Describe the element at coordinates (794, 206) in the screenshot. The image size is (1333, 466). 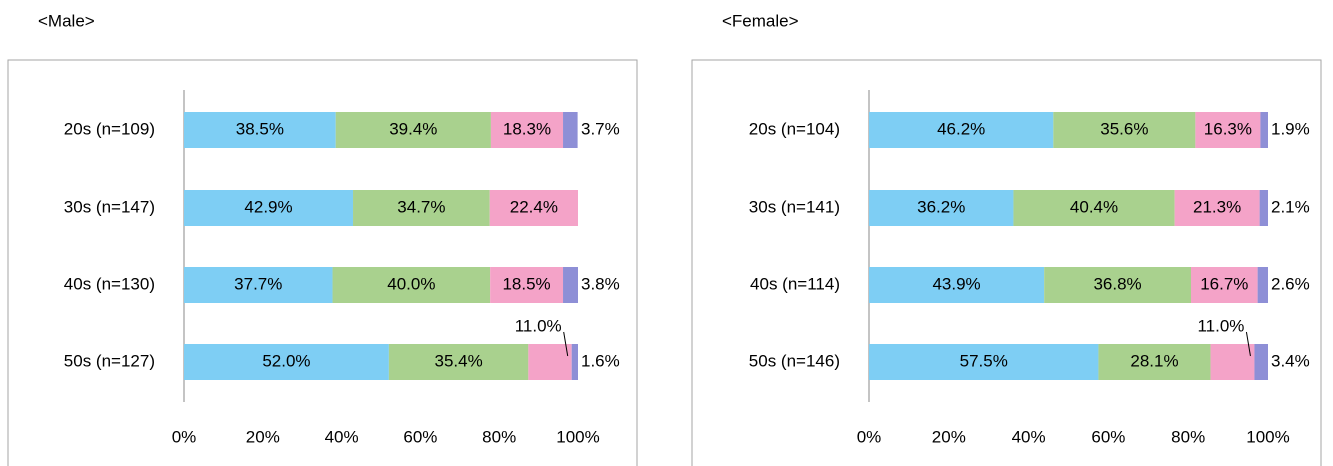
I see `category-label: 30s (n=141)` at that location.